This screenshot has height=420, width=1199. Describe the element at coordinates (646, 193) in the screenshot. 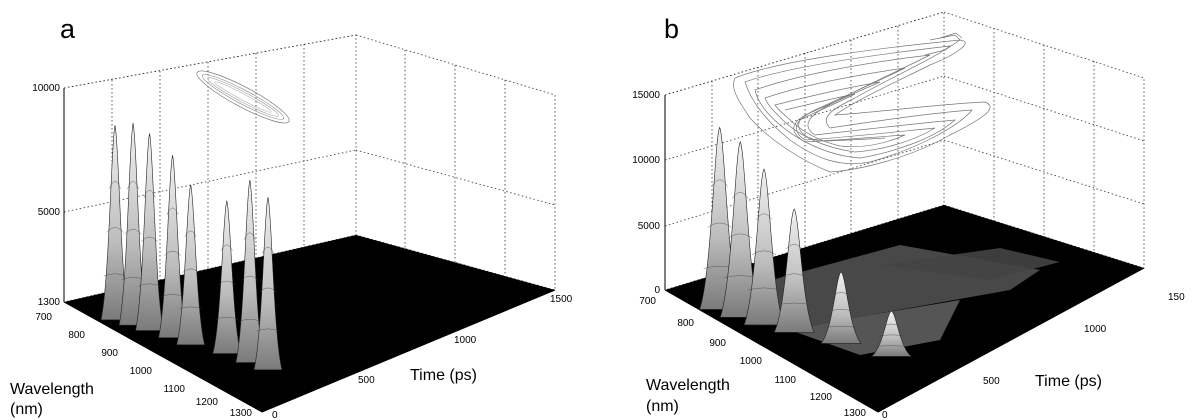

I see `panel-b-z-ticks: 0 5000 10000 15000` at that location.